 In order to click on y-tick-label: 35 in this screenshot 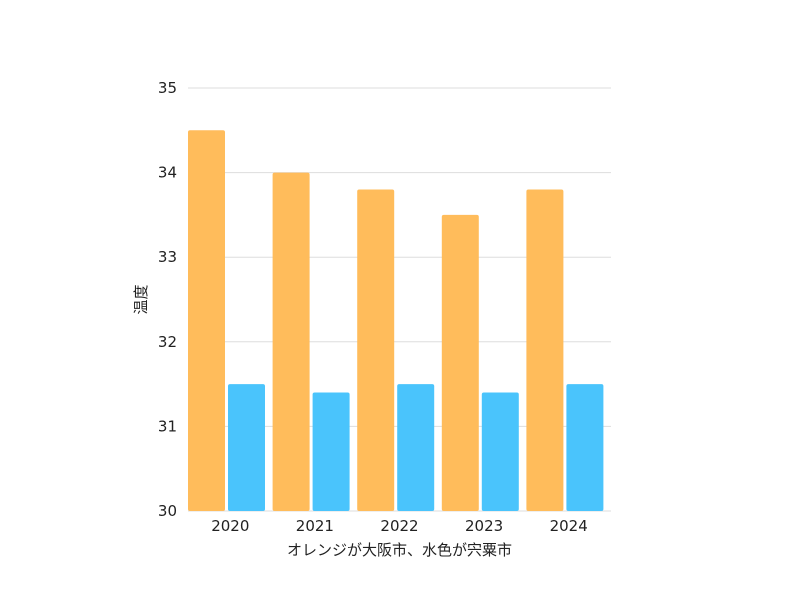, I will do `click(167, 88)`.